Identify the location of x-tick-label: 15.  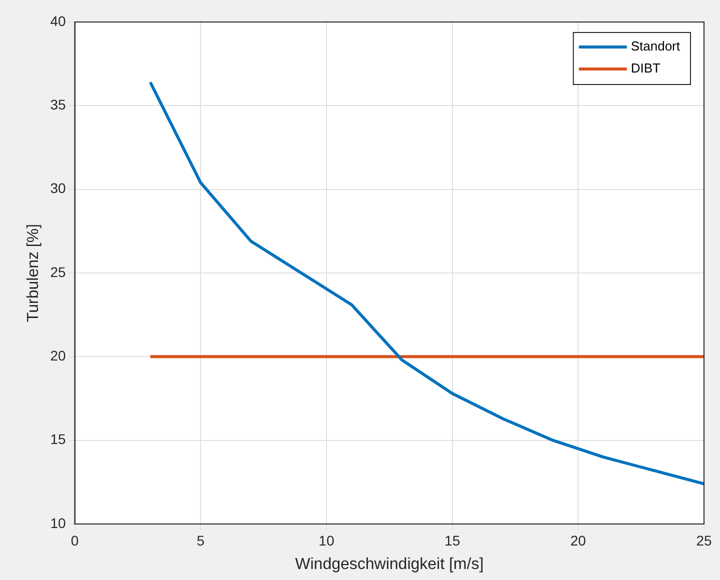
(452, 540).